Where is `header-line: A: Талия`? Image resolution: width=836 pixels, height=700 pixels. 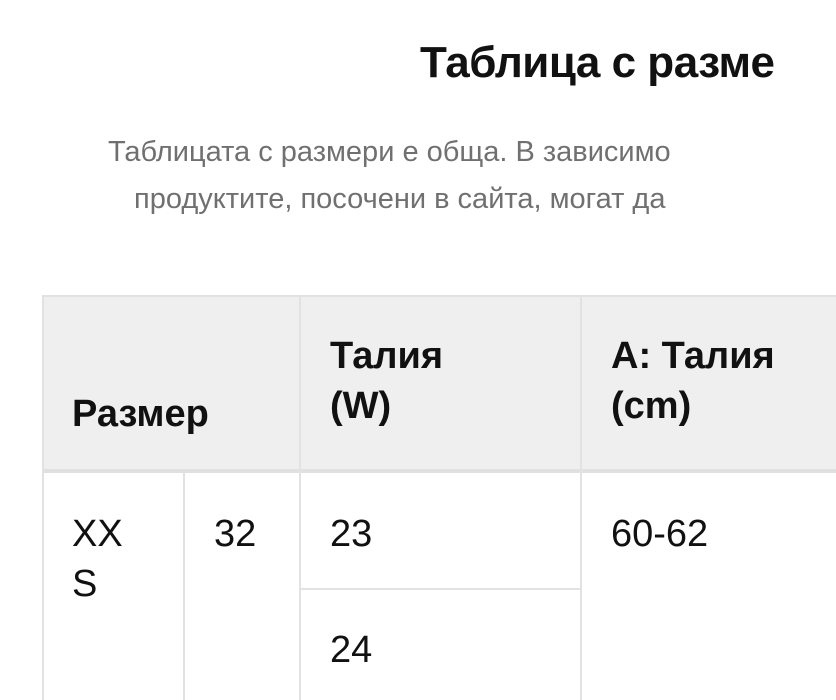
header-line: A: Талия is located at coordinates (693, 356).